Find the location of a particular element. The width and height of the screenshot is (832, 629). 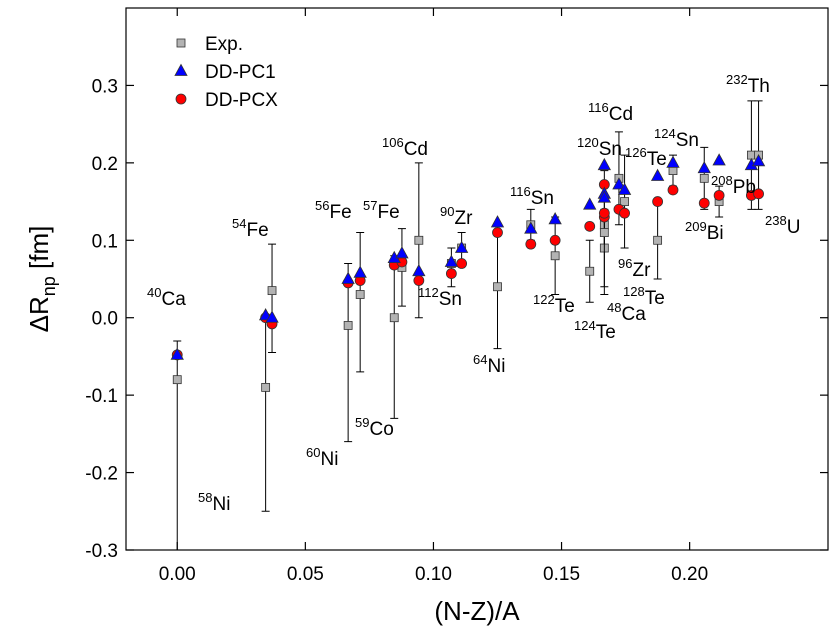

nucleus-label: 116Sn is located at coordinates (532, 196).